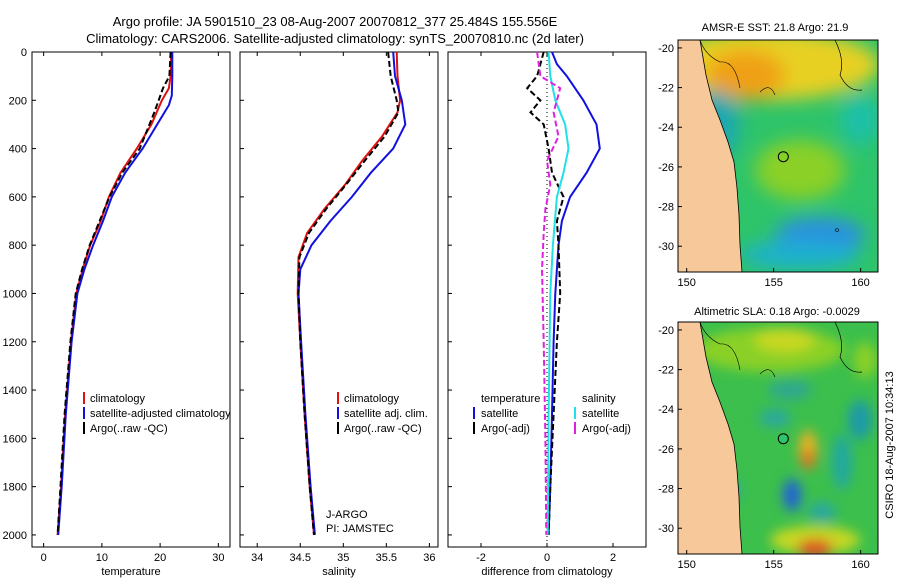  Describe the element at coordinates (15, 536) in the screenshot. I see `depth-tick-label: 2000` at that location.